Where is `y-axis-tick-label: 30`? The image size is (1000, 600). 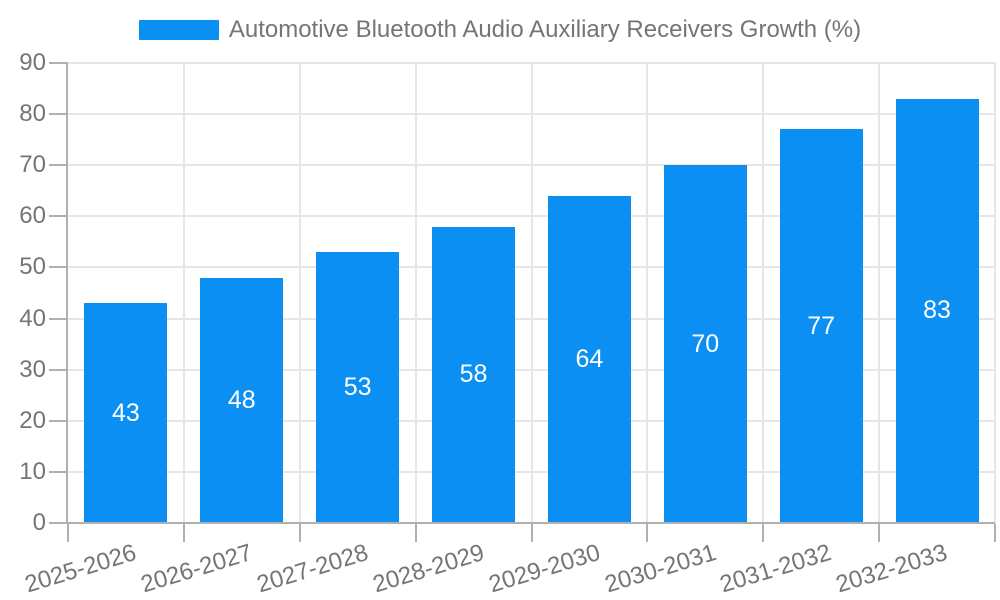
y-axis-tick-label: 30 is located at coordinates (32, 369).